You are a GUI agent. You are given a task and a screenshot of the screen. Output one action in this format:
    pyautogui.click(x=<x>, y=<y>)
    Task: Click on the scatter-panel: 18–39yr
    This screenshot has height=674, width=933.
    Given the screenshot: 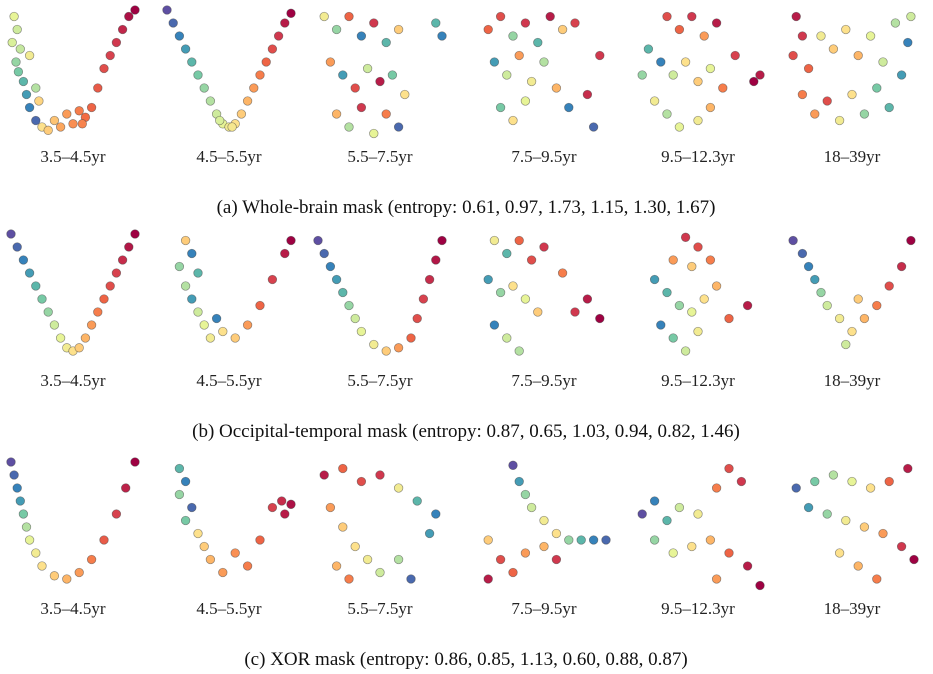 What is the action you would take?
    pyautogui.click(x=852, y=88)
    